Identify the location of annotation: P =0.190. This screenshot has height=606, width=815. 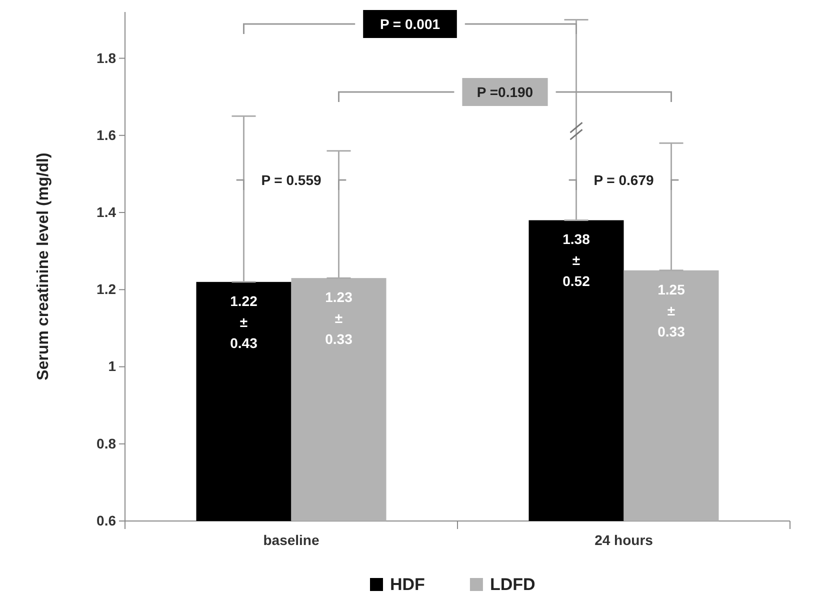
(505, 92).